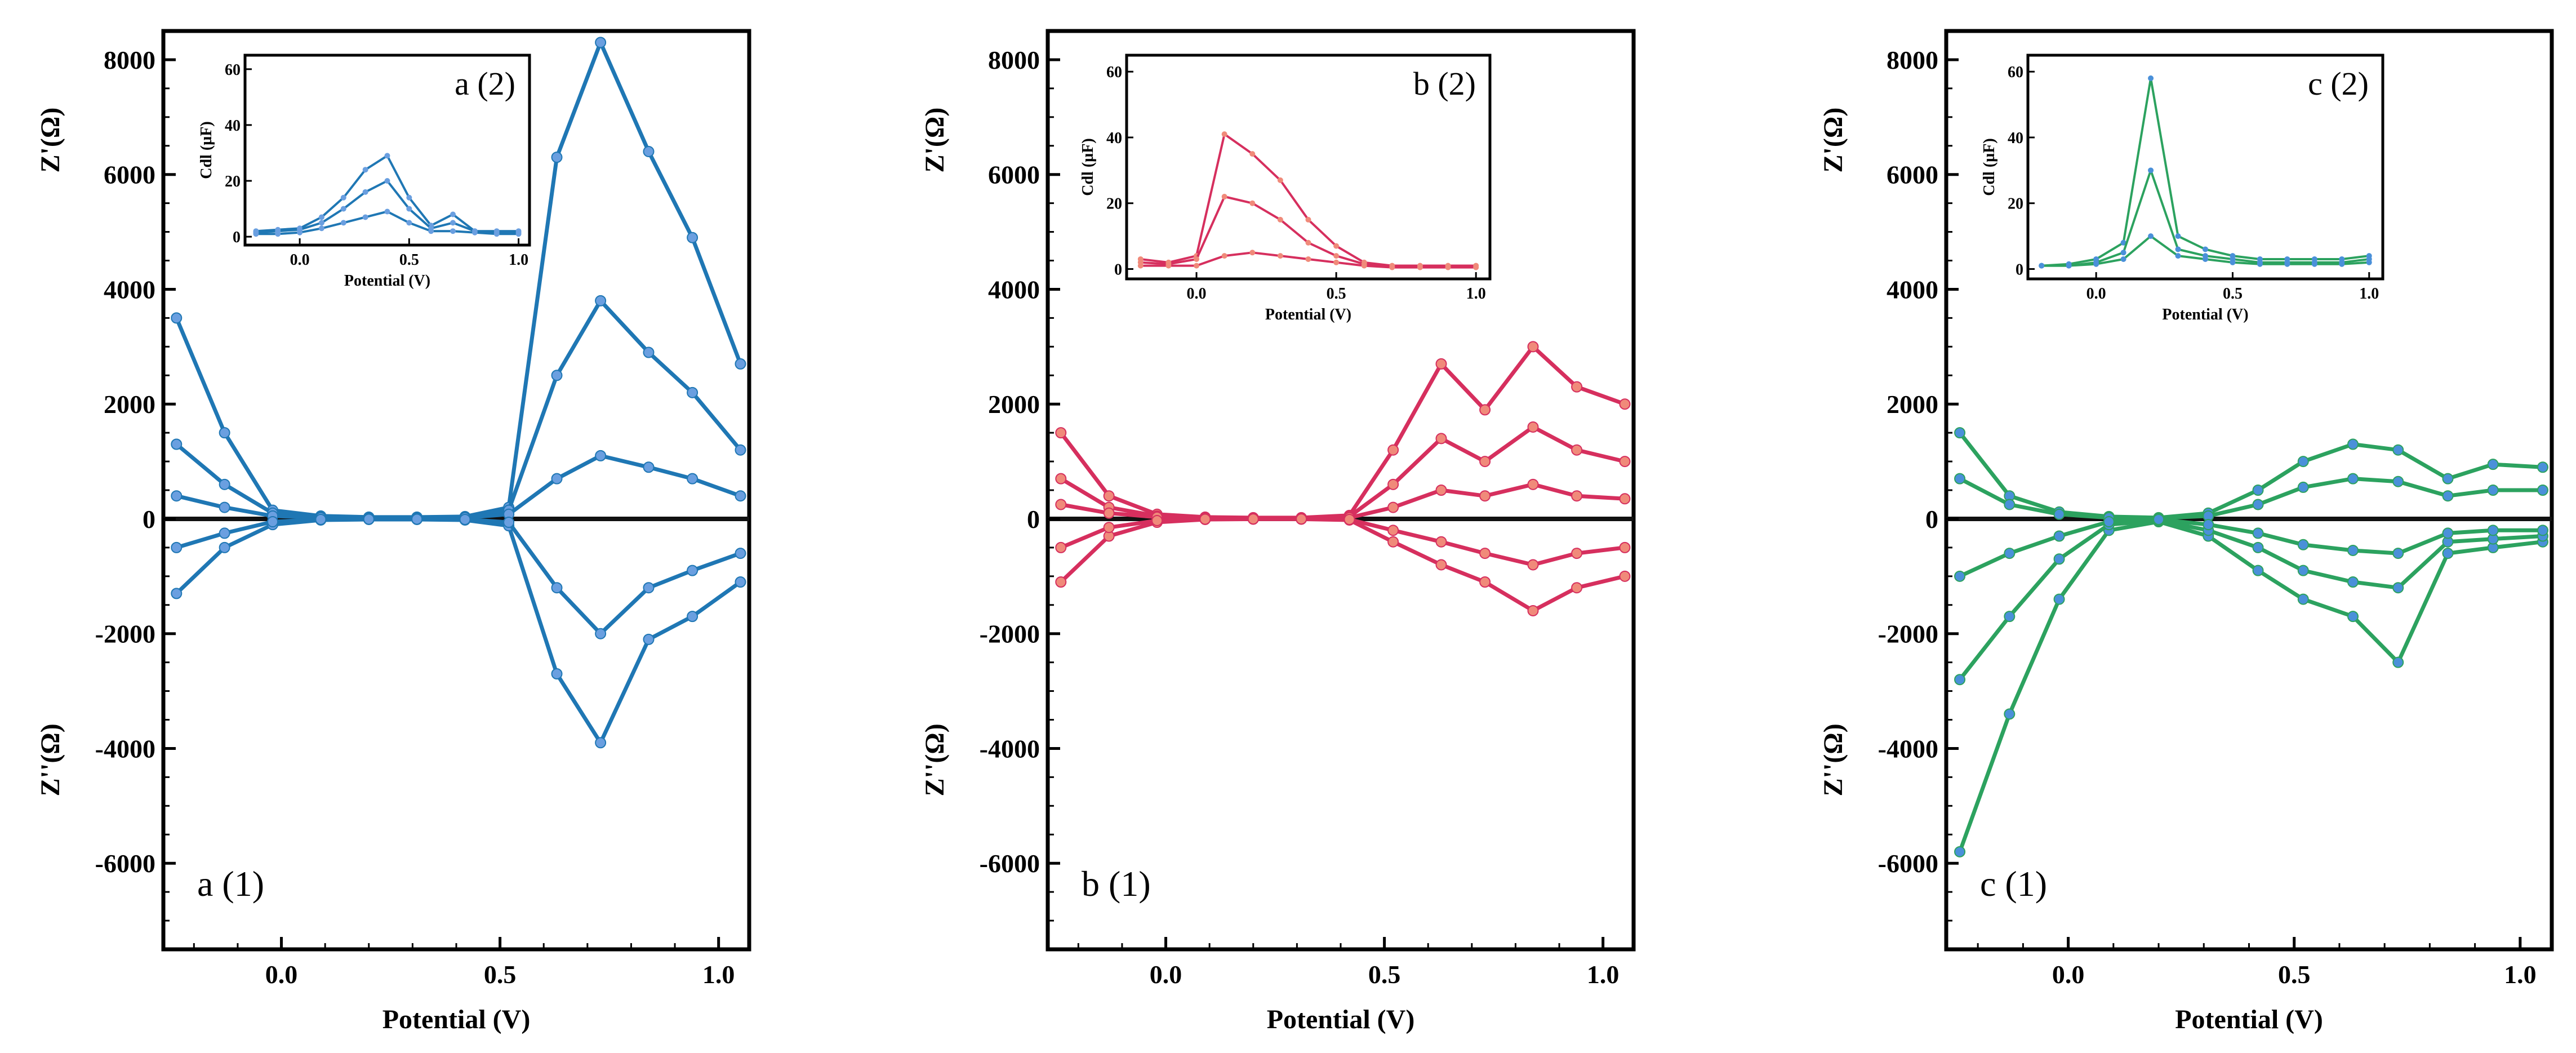 The height and width of the screenshot is (1053, 2576). I want to click on x-tick-label: 0.0, so click(1166, 975).